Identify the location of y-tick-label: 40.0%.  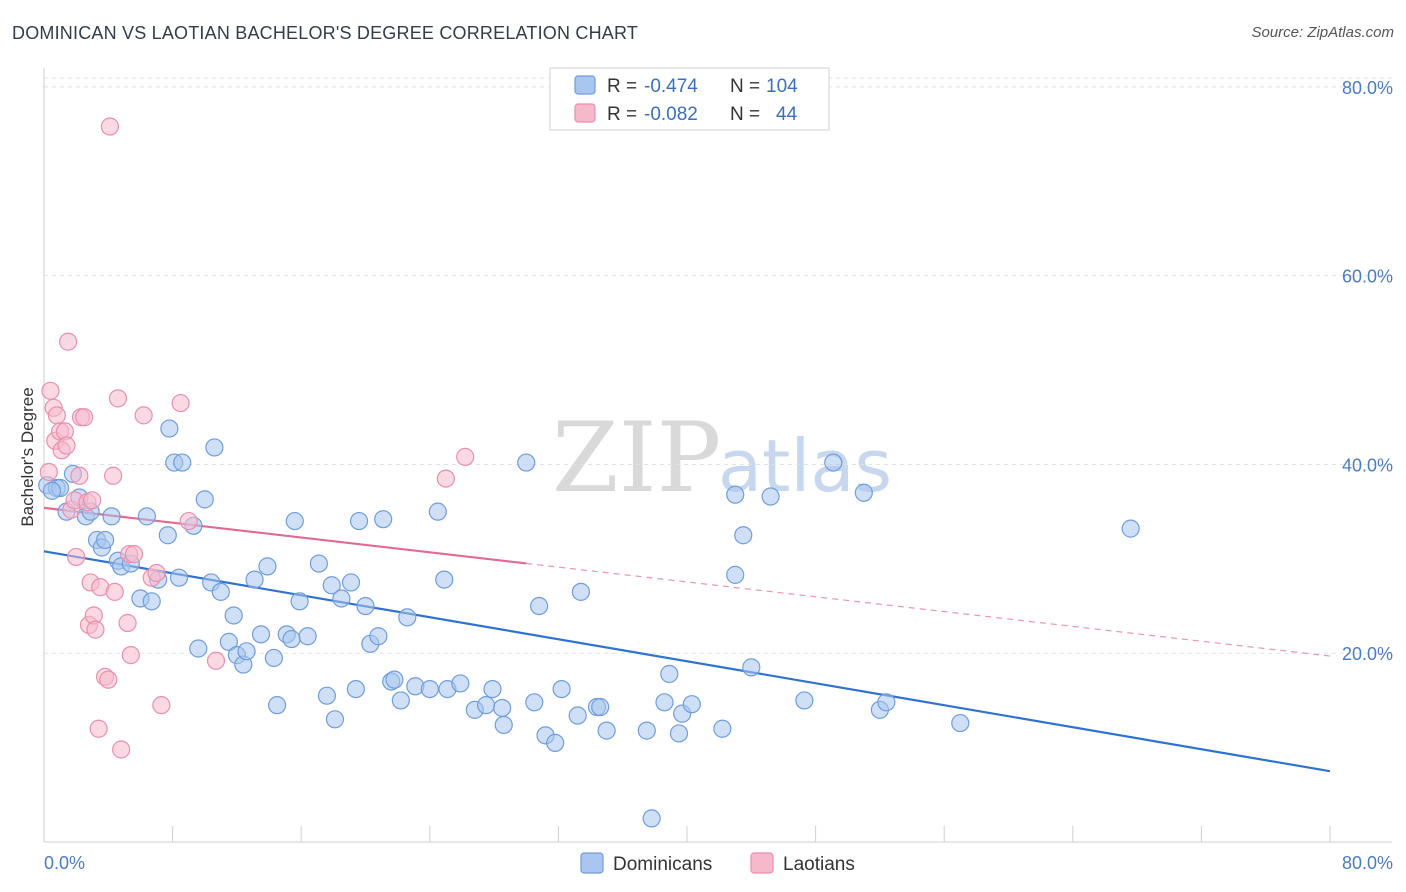
(1367, 465).